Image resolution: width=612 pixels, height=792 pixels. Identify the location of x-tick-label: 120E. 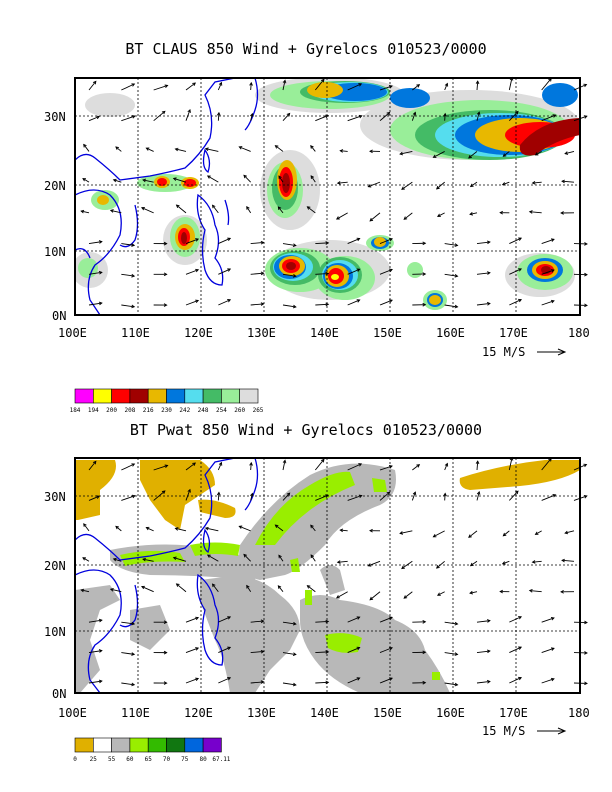
(198, 713).